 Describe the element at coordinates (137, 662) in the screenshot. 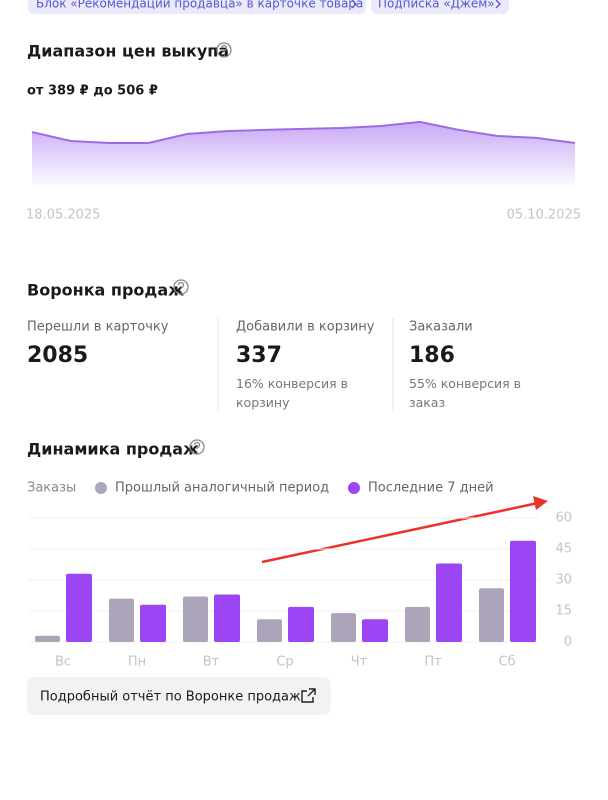

I see `x-tick-label: Пн` at that location.